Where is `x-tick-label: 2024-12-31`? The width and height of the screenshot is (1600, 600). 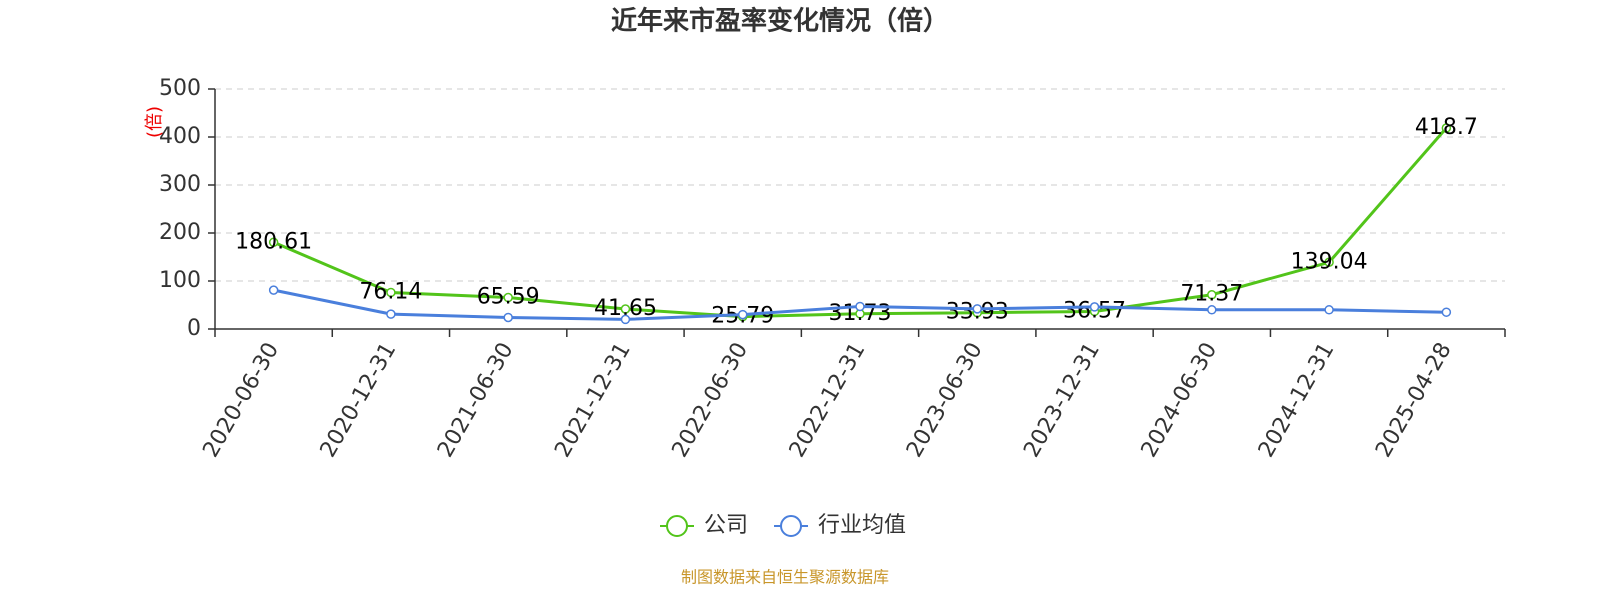
x-tick-label: 2024-12-31 is located at coordinates (1297, 400).